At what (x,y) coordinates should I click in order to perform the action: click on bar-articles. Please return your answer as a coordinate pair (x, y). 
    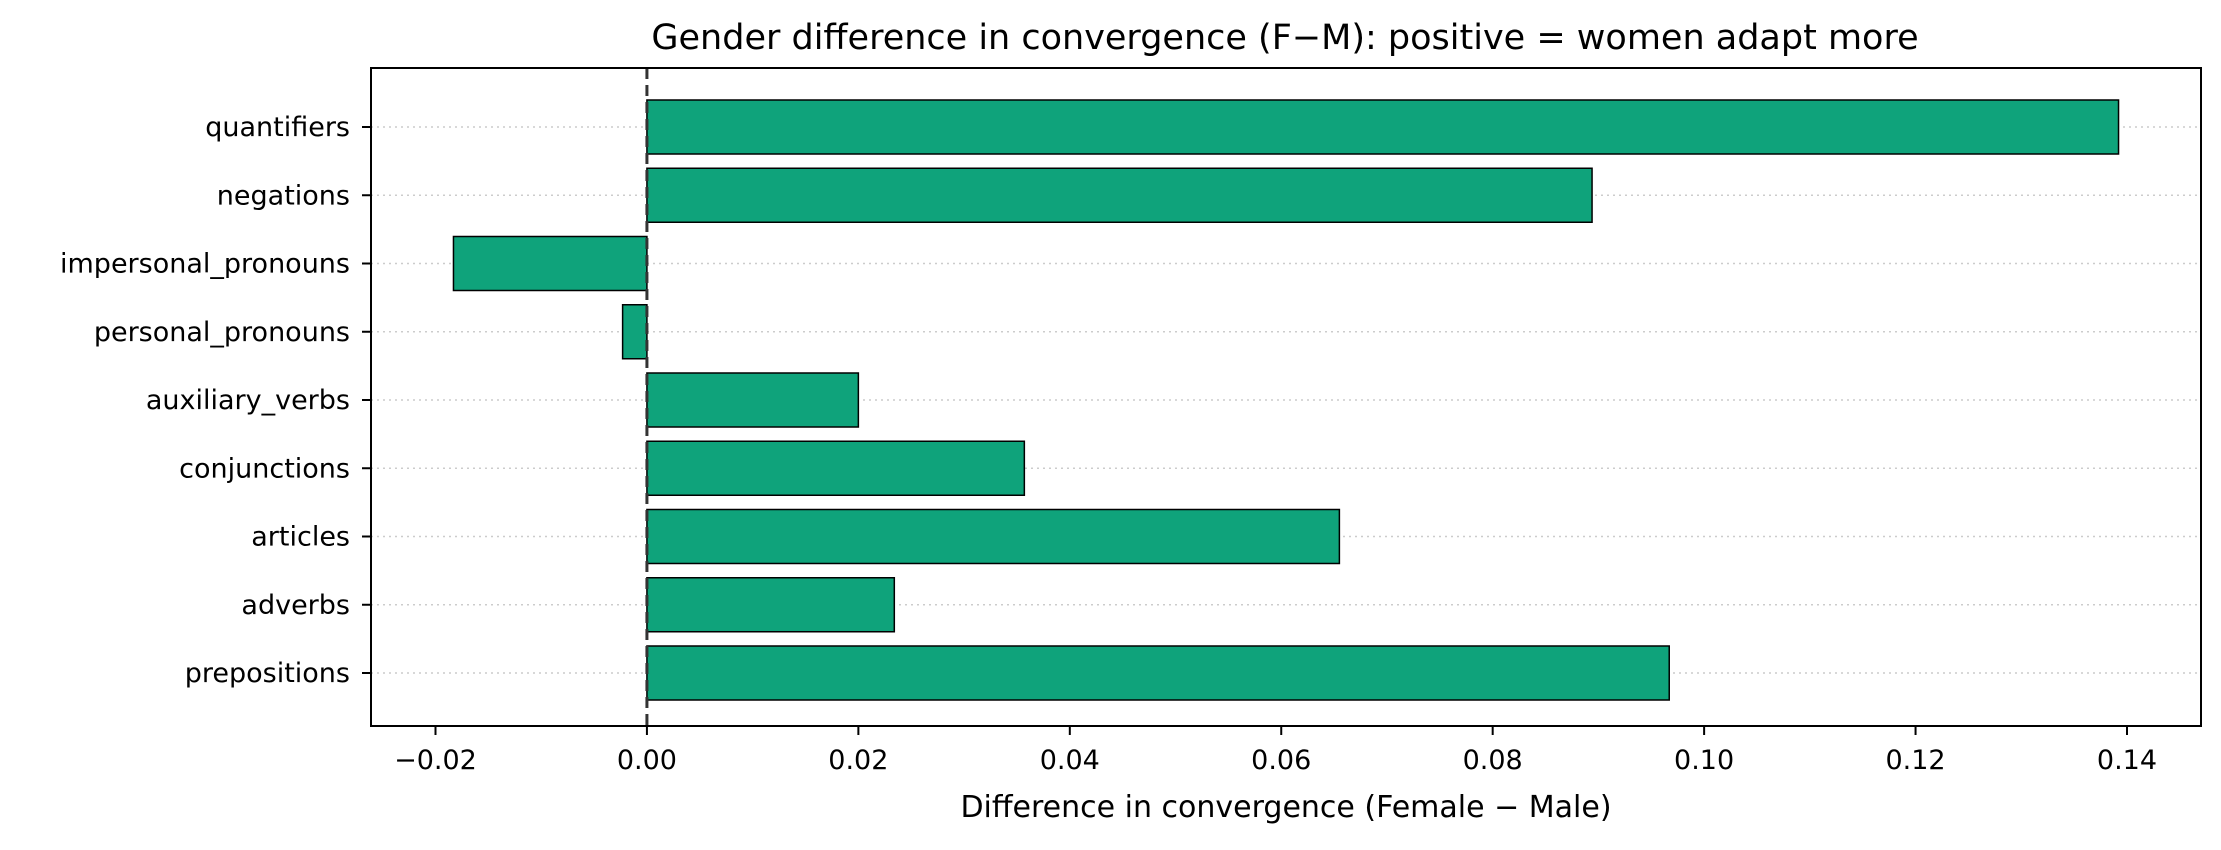
    Looking at the image, I should click on (993, 536).